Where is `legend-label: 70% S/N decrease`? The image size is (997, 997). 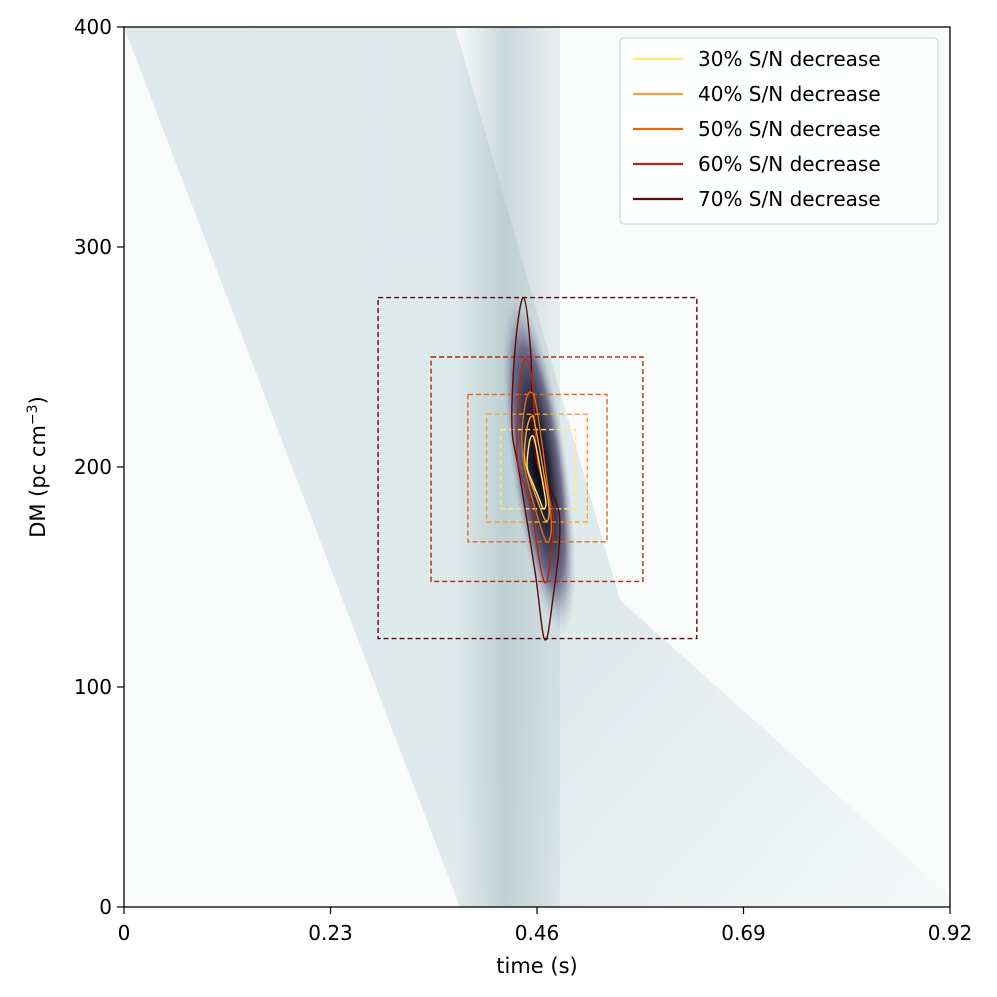 legend-label: 70% S/N decrease is located at coordinates (789, 199).